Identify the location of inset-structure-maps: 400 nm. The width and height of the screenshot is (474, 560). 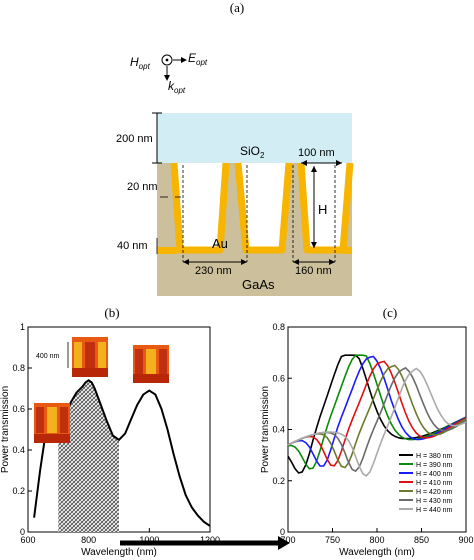
(101, 390).